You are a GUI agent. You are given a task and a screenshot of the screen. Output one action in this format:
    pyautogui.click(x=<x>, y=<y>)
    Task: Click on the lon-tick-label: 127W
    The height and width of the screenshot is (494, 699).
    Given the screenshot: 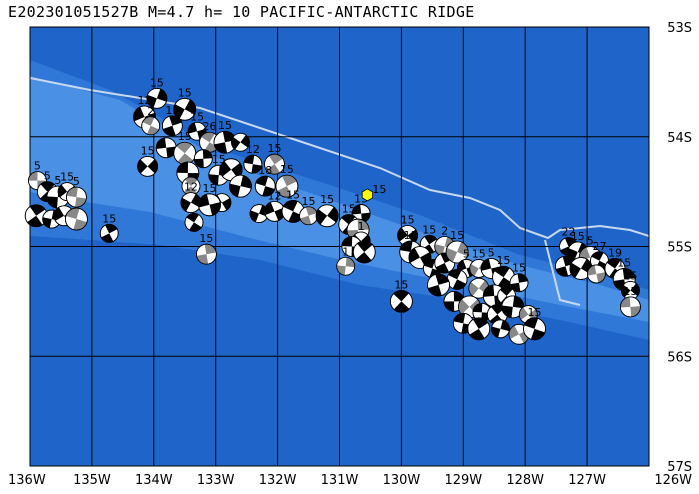 What is the action you would take?
    pyautogui.click(x=587, y=480)
    